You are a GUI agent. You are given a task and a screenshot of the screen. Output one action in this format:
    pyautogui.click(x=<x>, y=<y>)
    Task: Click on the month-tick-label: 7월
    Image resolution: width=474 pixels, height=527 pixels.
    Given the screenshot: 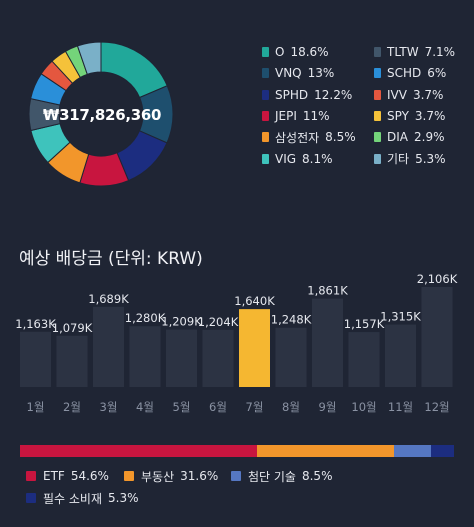 What is the action you would take?
    pyautogui.click(x=255, y=407)
    